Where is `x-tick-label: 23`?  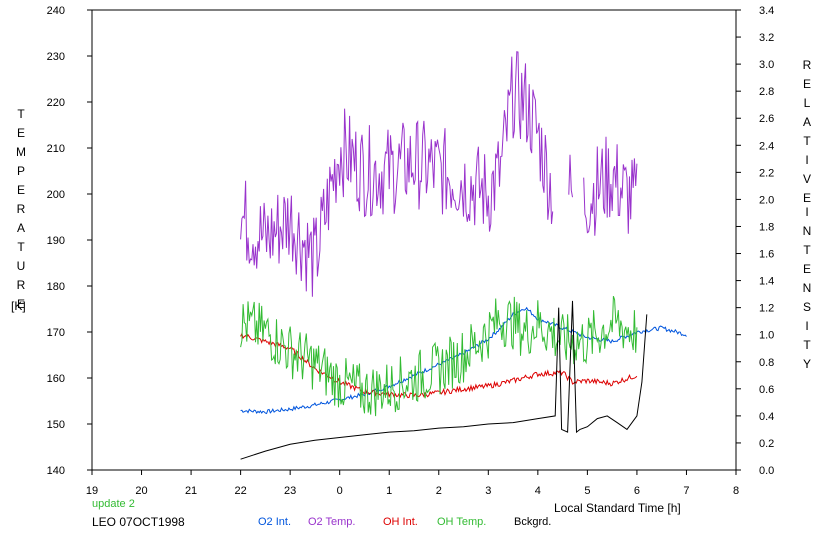 x-tick-label: 23 is located at coordinates (290, 491).